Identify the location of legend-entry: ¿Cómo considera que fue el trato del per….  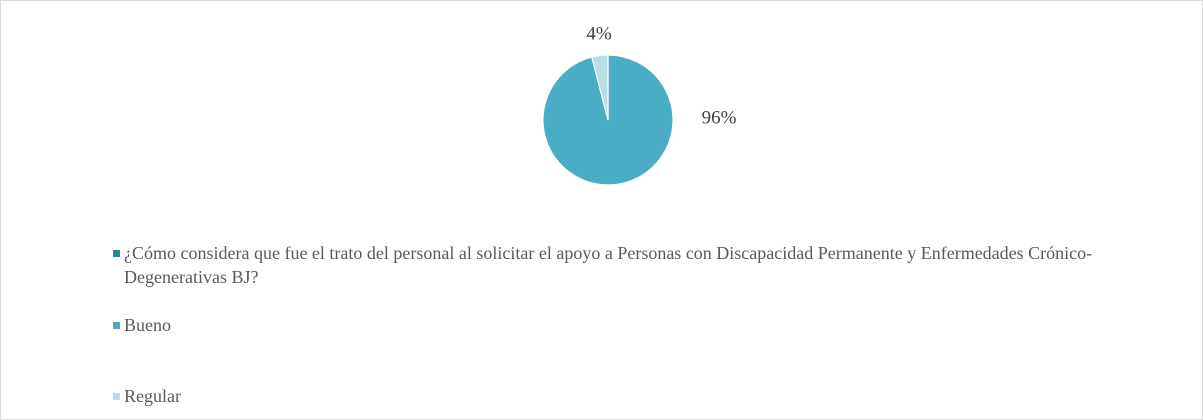
(613, 265).